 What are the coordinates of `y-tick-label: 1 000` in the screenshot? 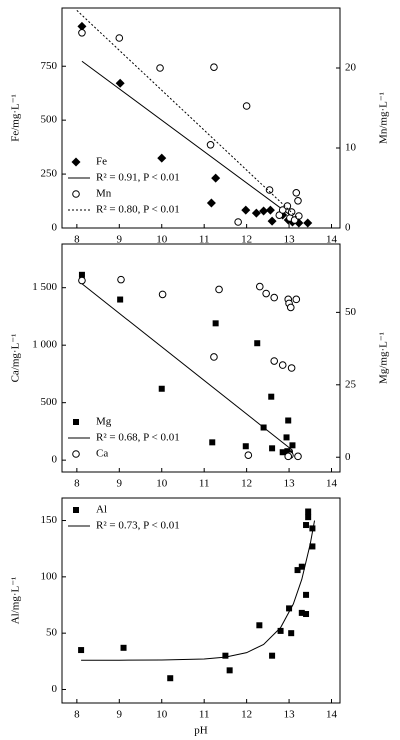 It's located at (44, 345).